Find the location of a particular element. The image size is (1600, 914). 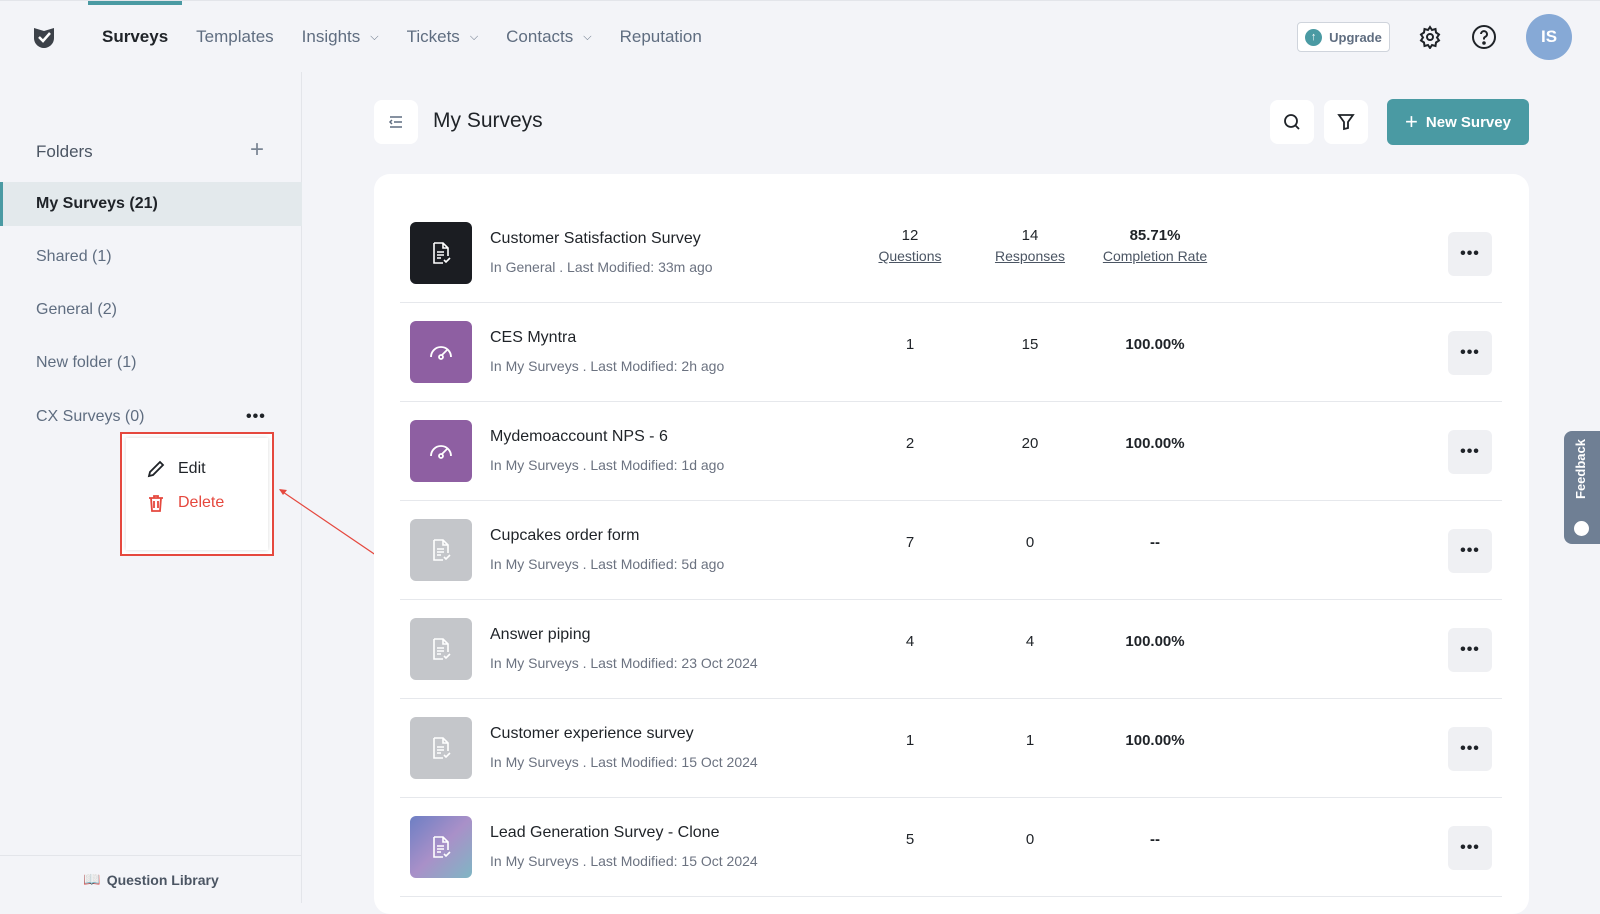

folder-general: General (2) is located at coordinates (151, 310).